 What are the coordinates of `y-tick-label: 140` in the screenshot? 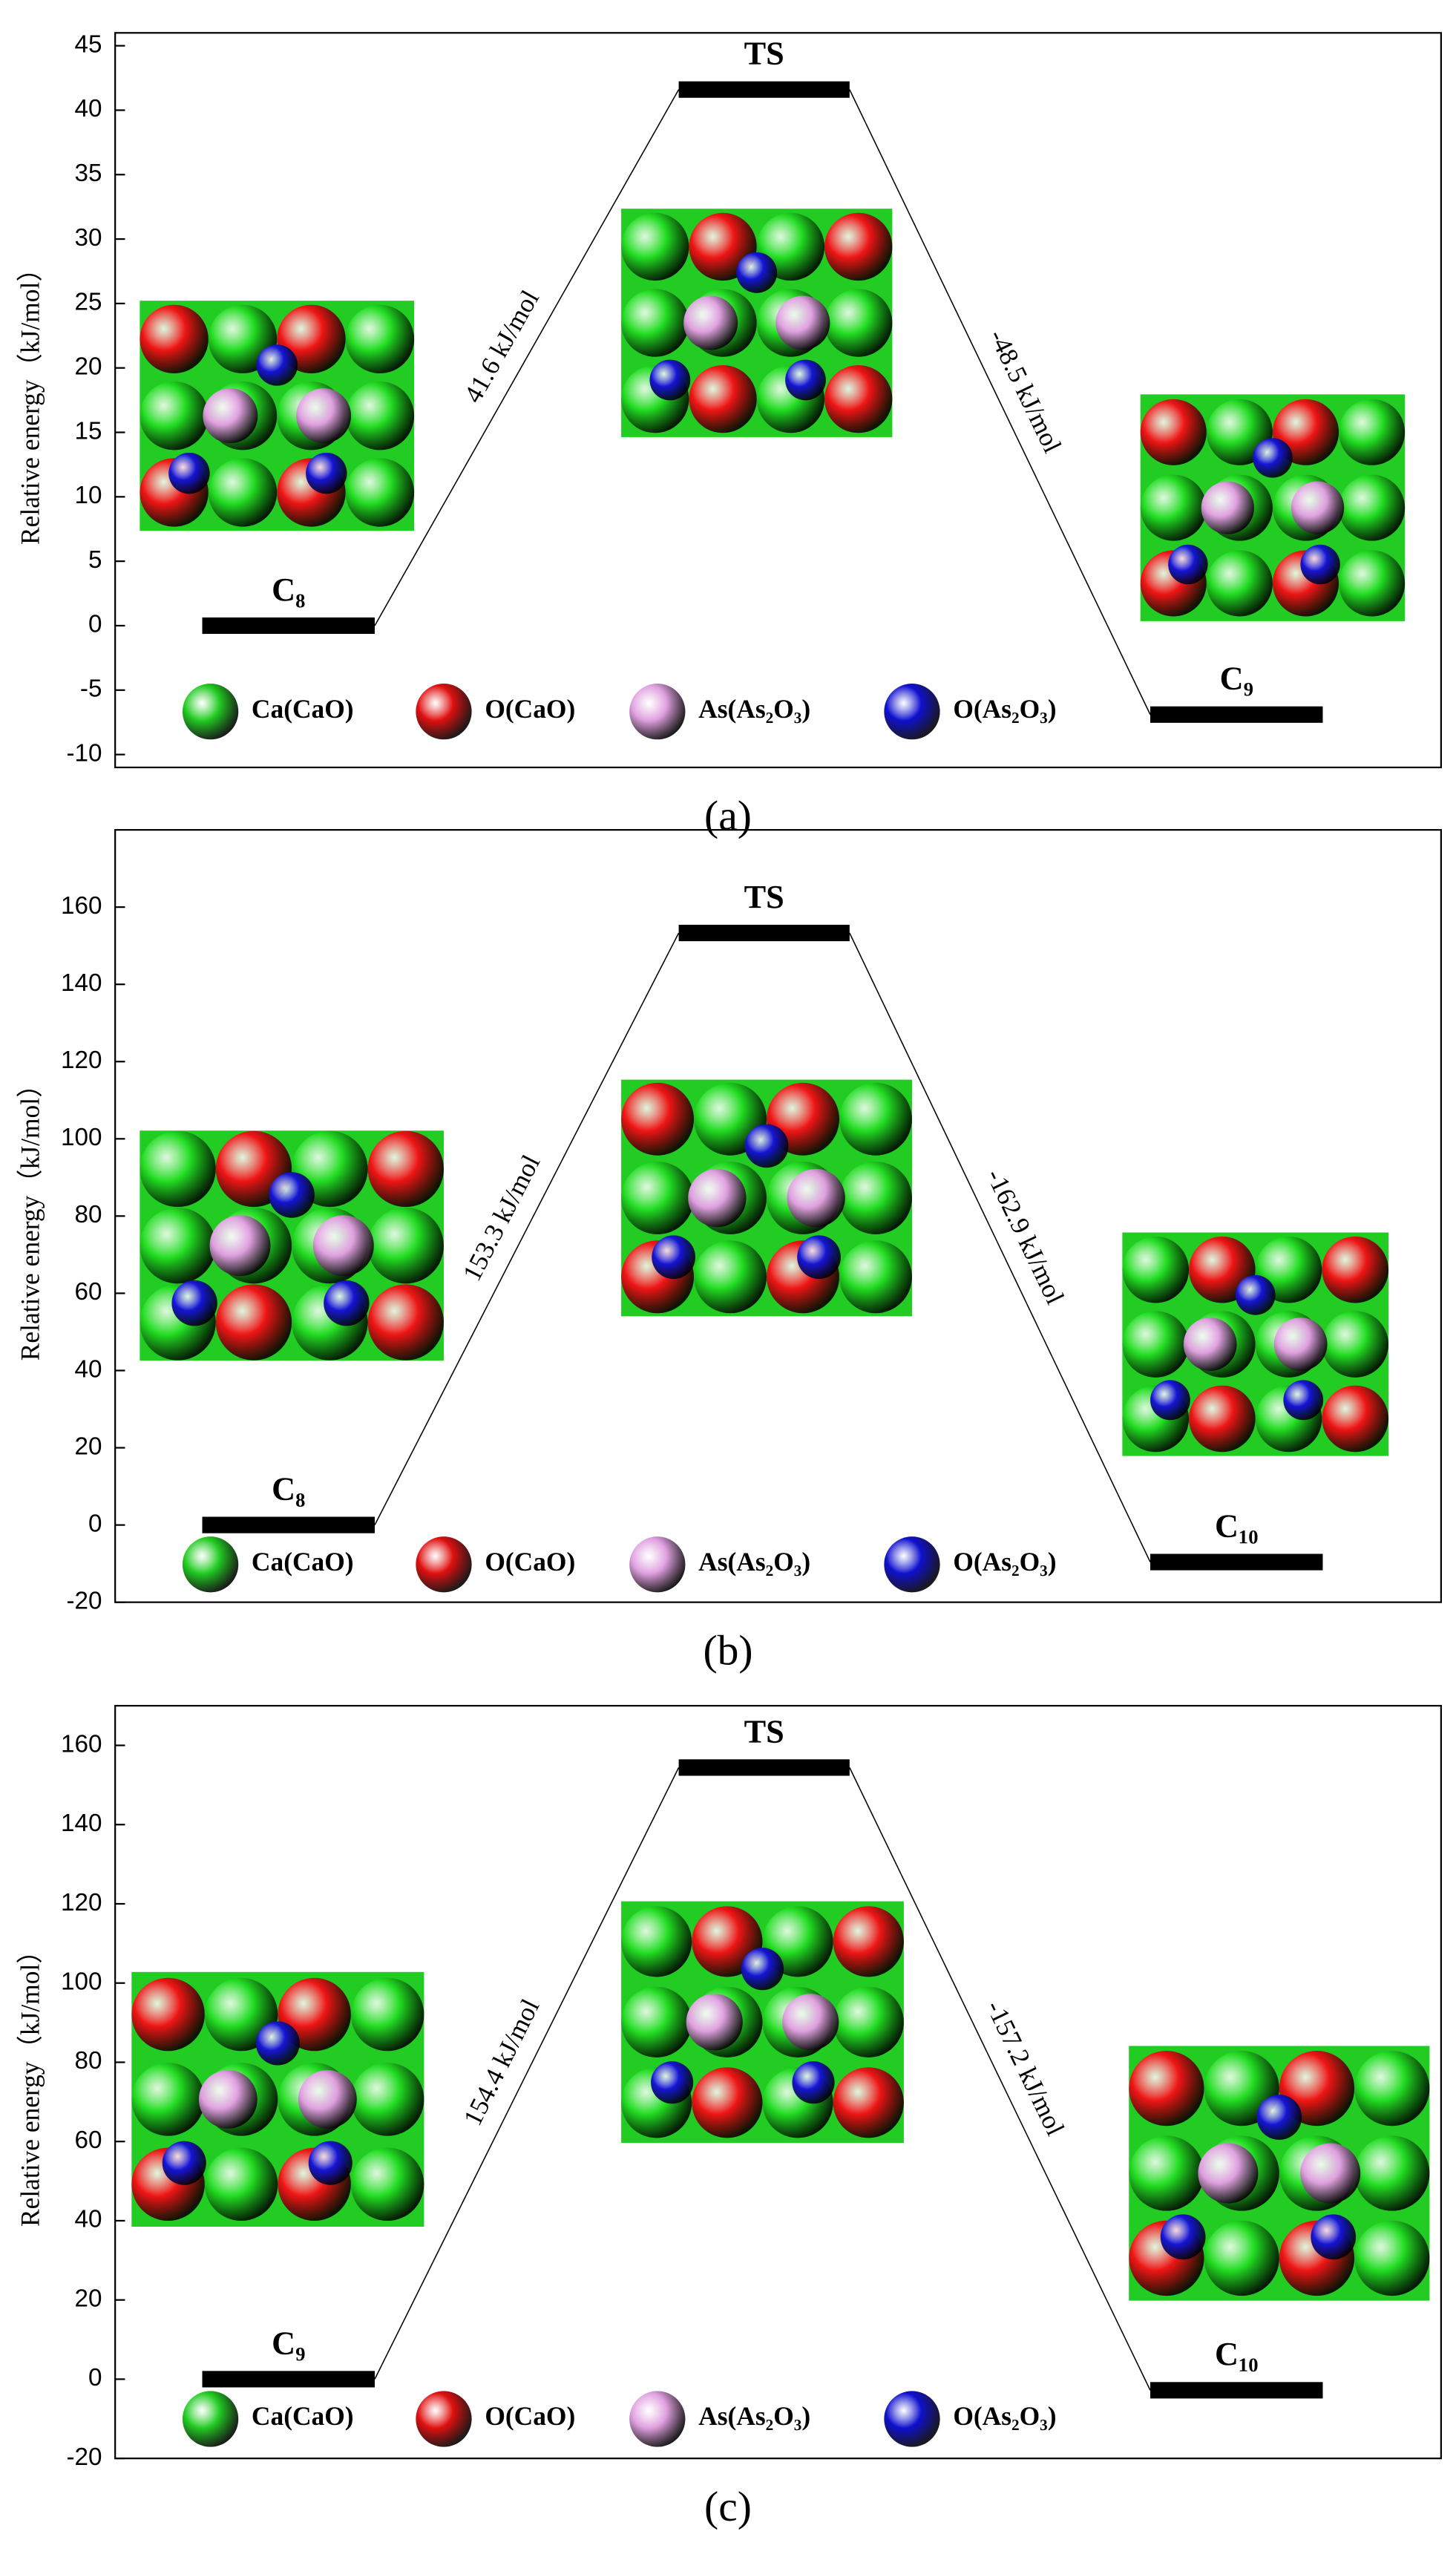 It's located at (82, 983).